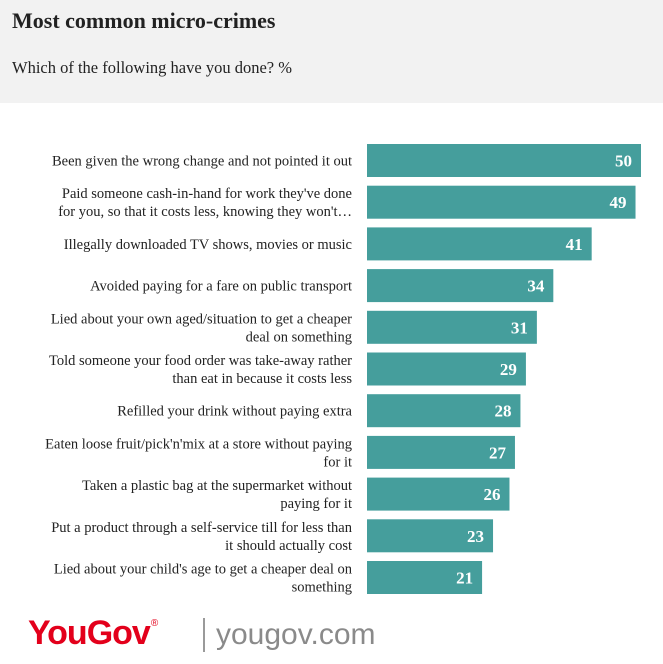 This screenshot has height=664, width=663. Describe the element at coordinates (288, 546) in the screenshot. I see `category-label-line: it should actually cost` at that location.